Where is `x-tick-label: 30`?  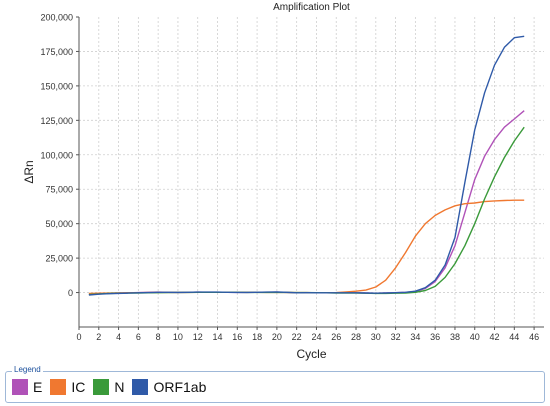 x-tick-label: 30 is located at coordinates (376, 337).